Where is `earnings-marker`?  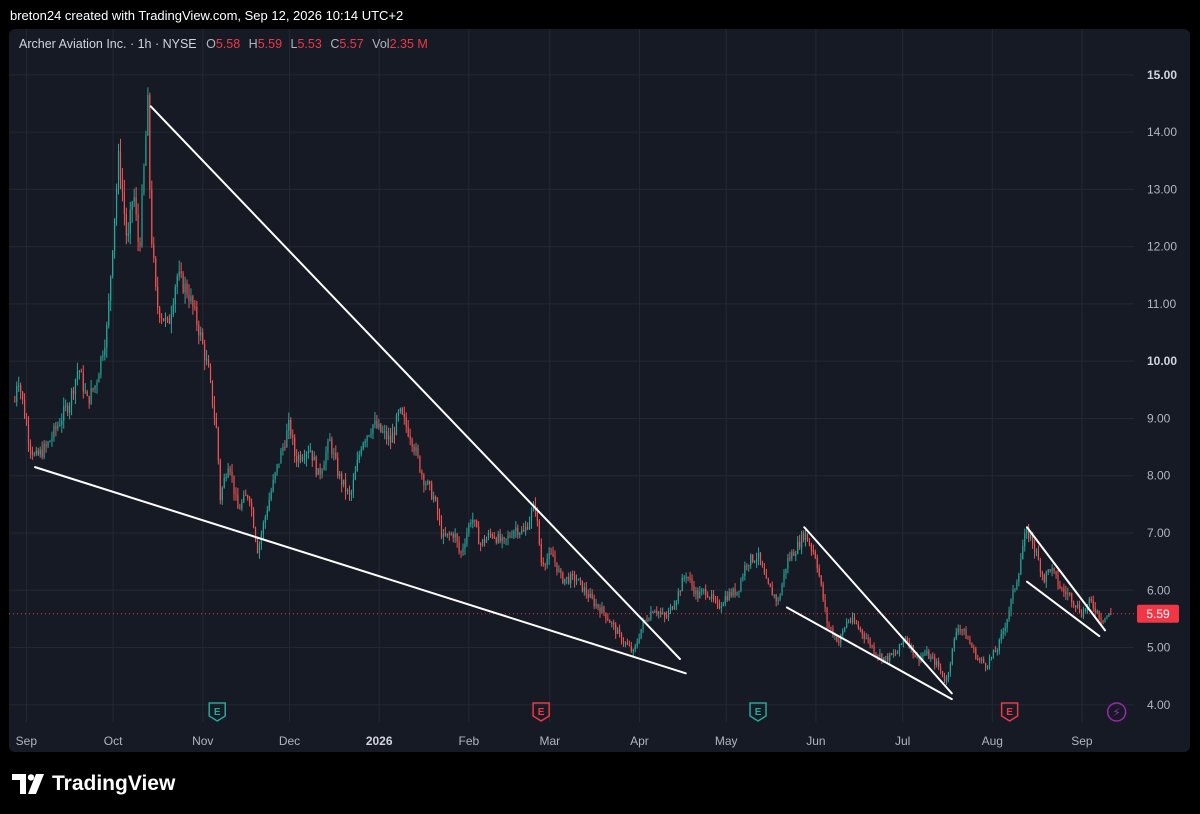 earnings-marker is located at coordinates (541, 712).